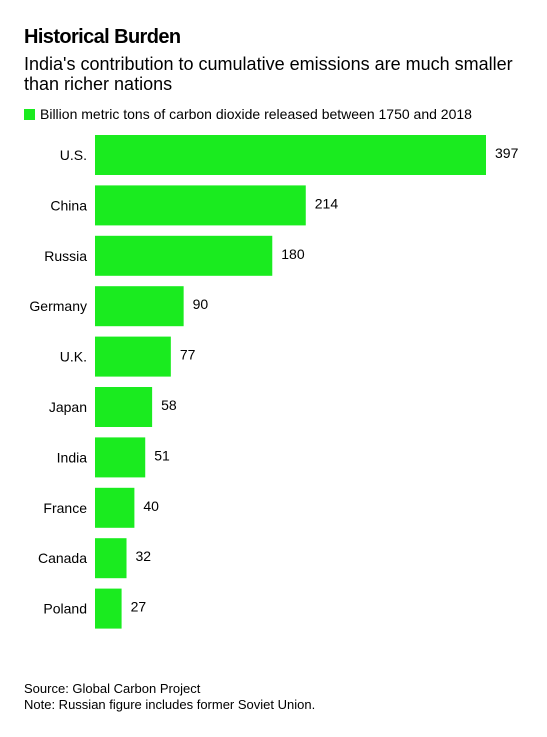 The width and height of the screenshot is (547, 737). I want to click on category-label: Japan, so click(68, 407).